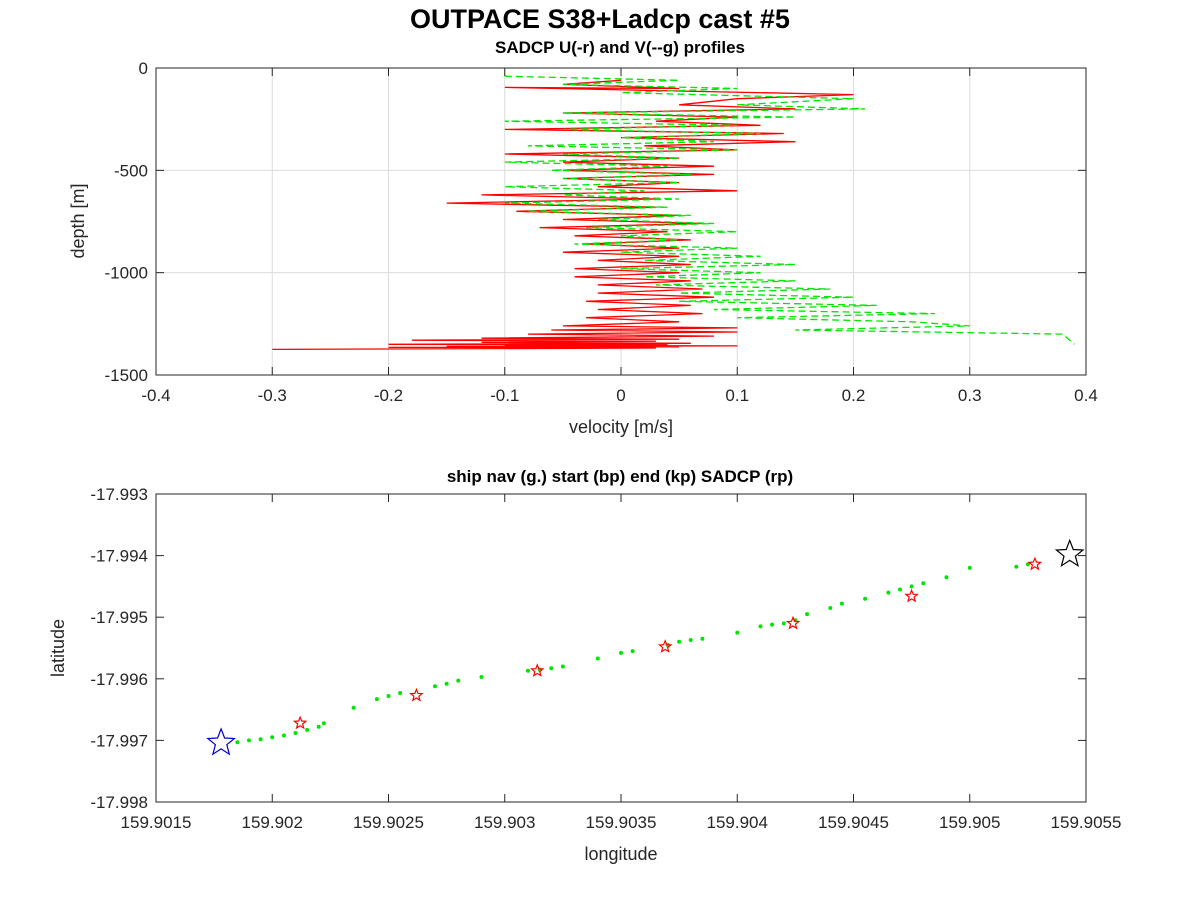 The image size is (1200, 900). Describe the element at coordinates (155, 395) in the screenshot. I see `profile-xtick-label-0: -0.4` at that location.